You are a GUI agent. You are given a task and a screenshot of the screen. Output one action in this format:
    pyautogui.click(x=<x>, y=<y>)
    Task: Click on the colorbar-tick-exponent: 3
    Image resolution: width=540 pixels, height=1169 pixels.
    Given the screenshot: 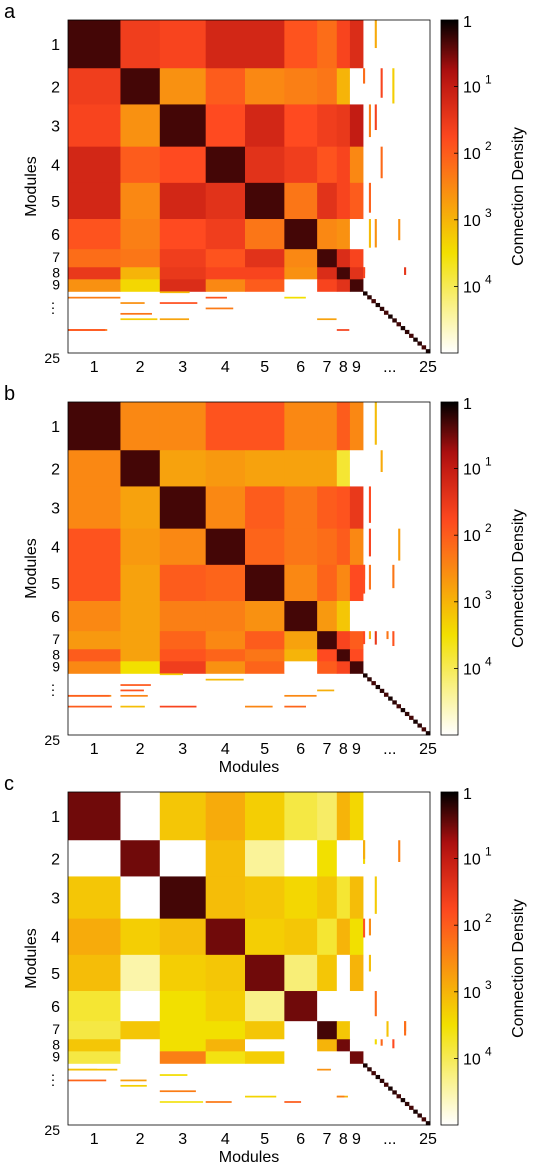 What is the action you would take?
    pyautogui.click(x=488, y=595)
    